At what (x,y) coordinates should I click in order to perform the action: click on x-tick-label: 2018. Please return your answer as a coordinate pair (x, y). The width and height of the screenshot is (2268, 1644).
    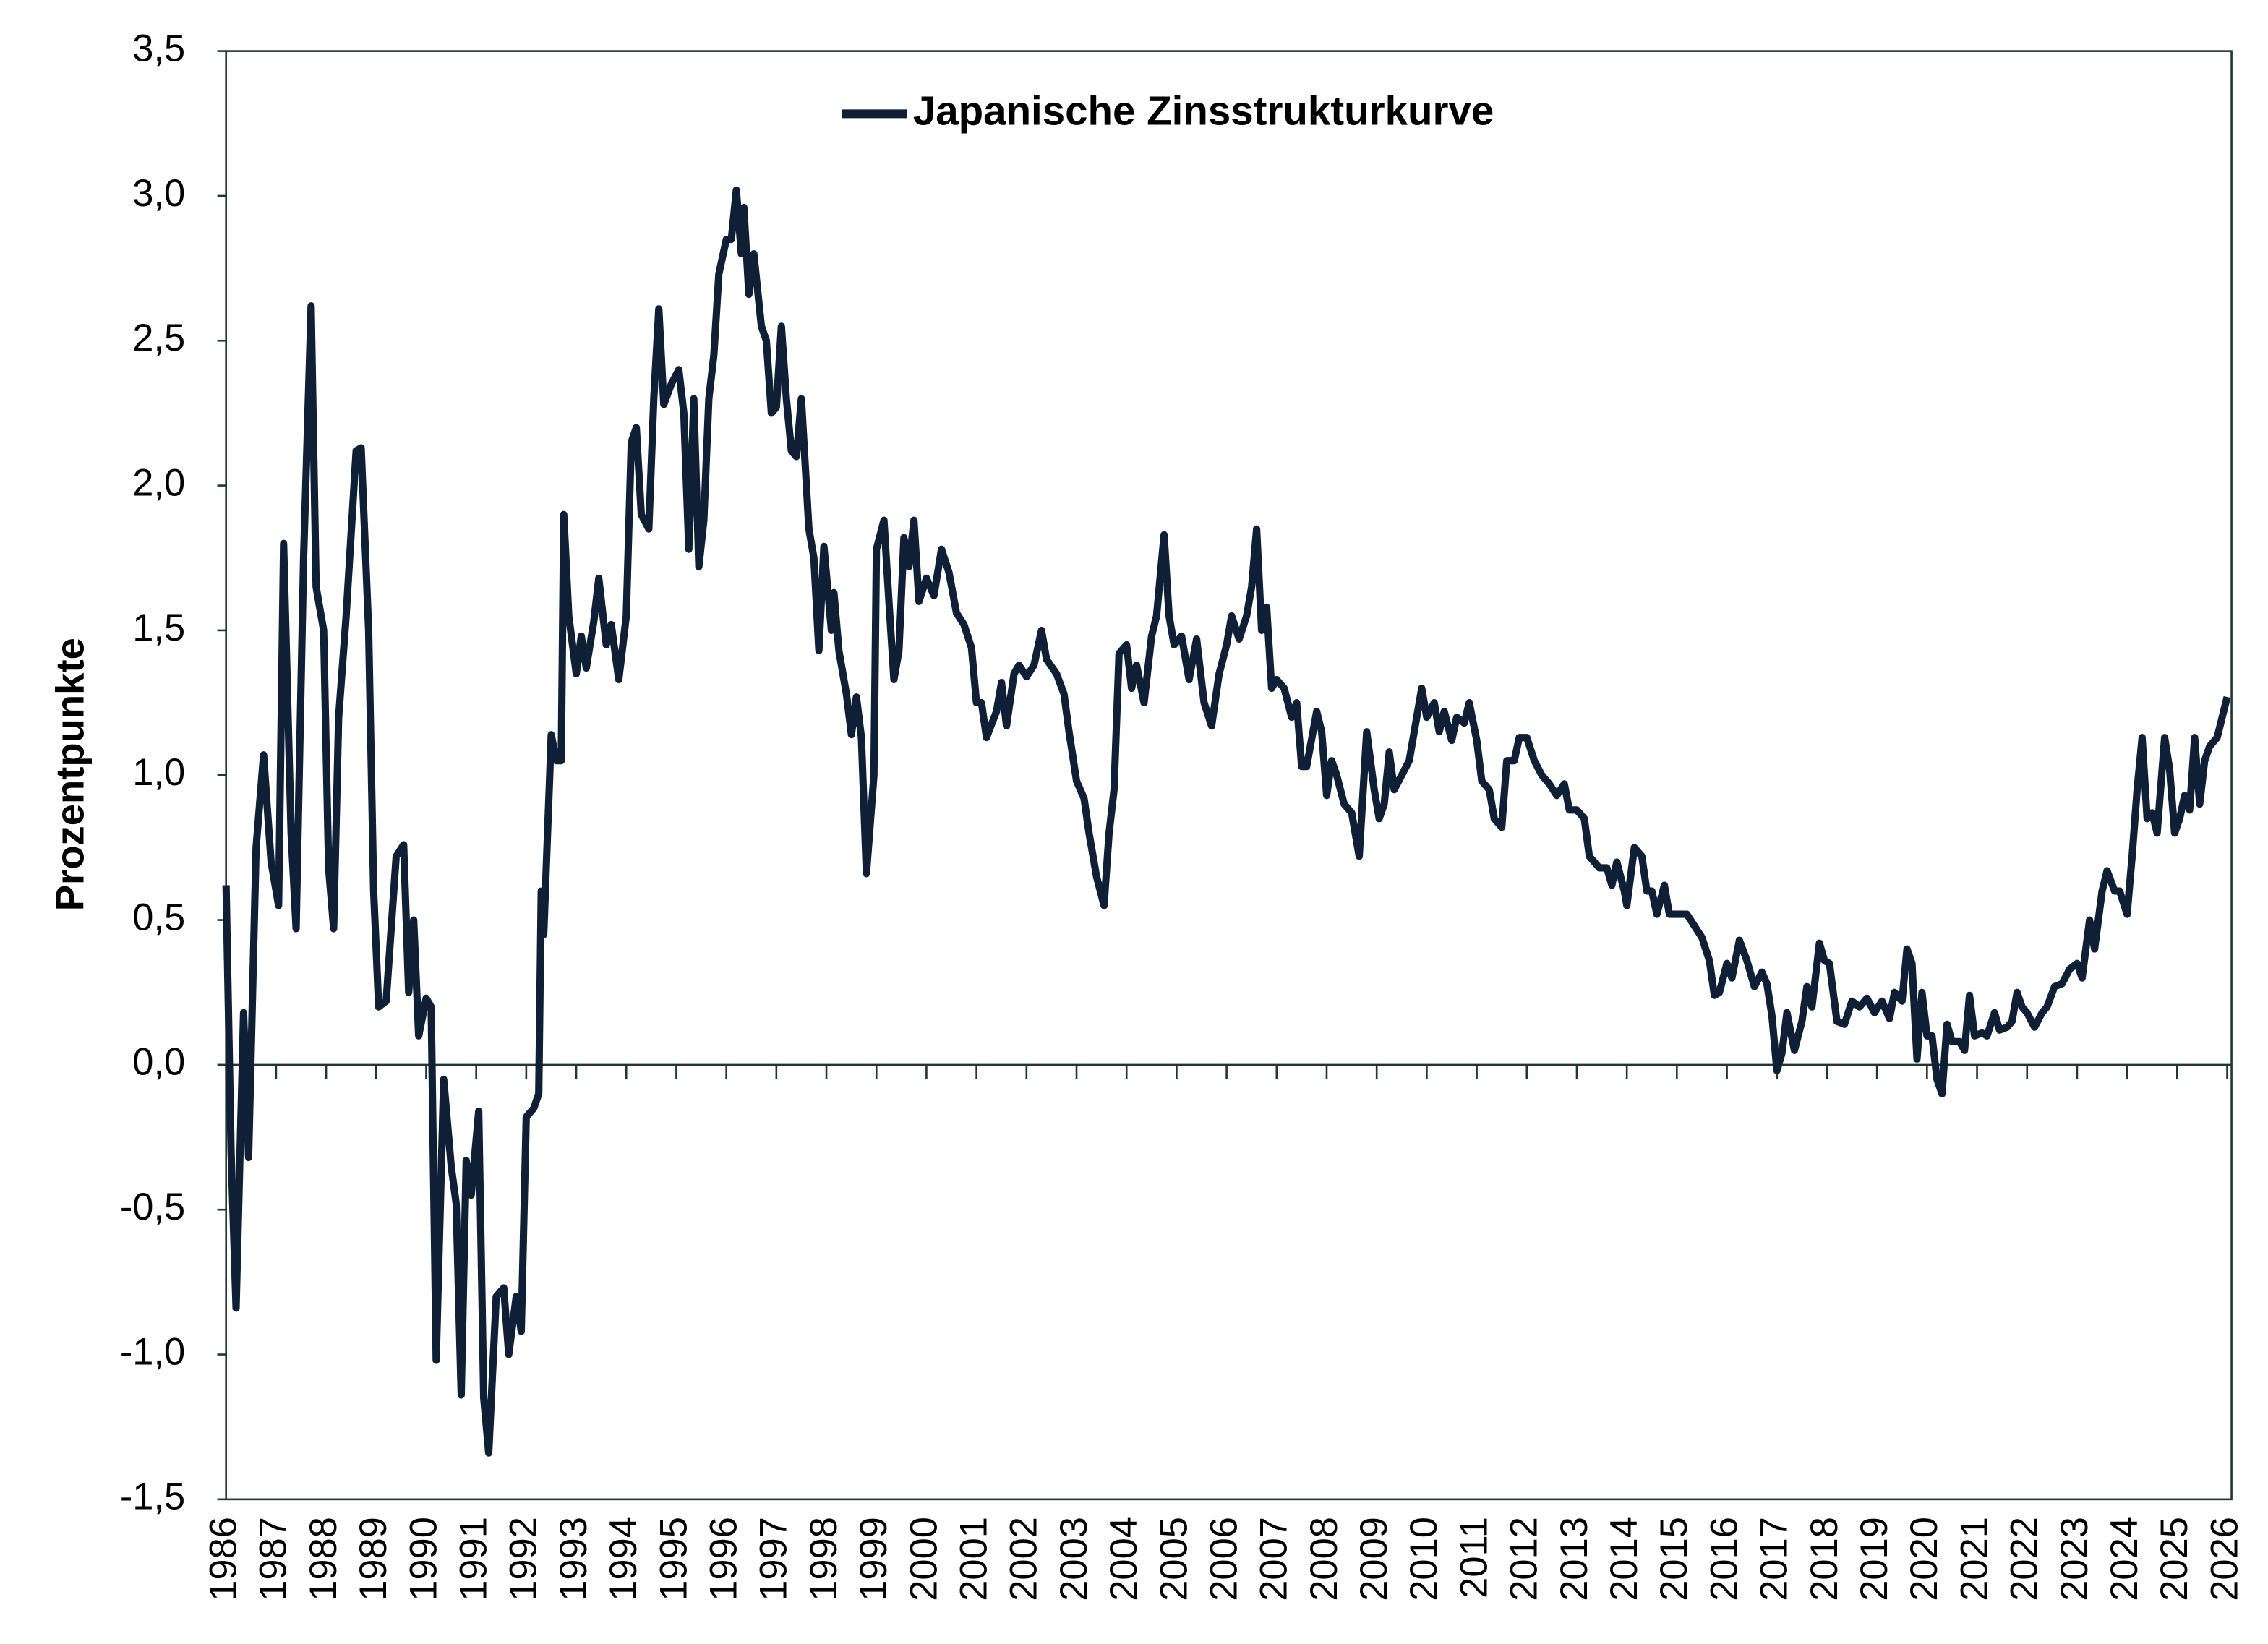
    Looking at the image, I should click on (1825, 1559).